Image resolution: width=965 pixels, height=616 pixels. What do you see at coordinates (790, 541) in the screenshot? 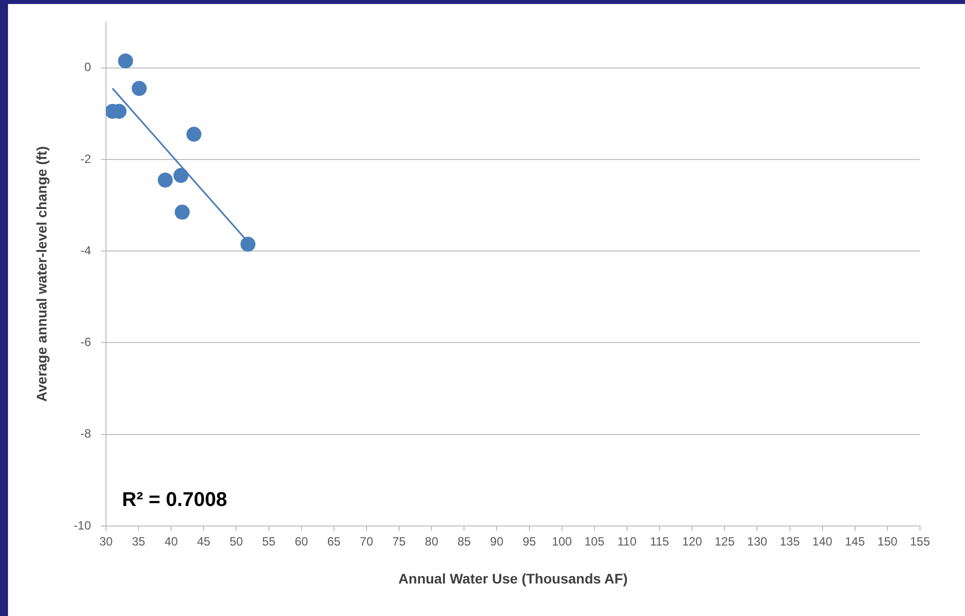
I see `x-tick-label: 135` at bounding box center [790, 541].